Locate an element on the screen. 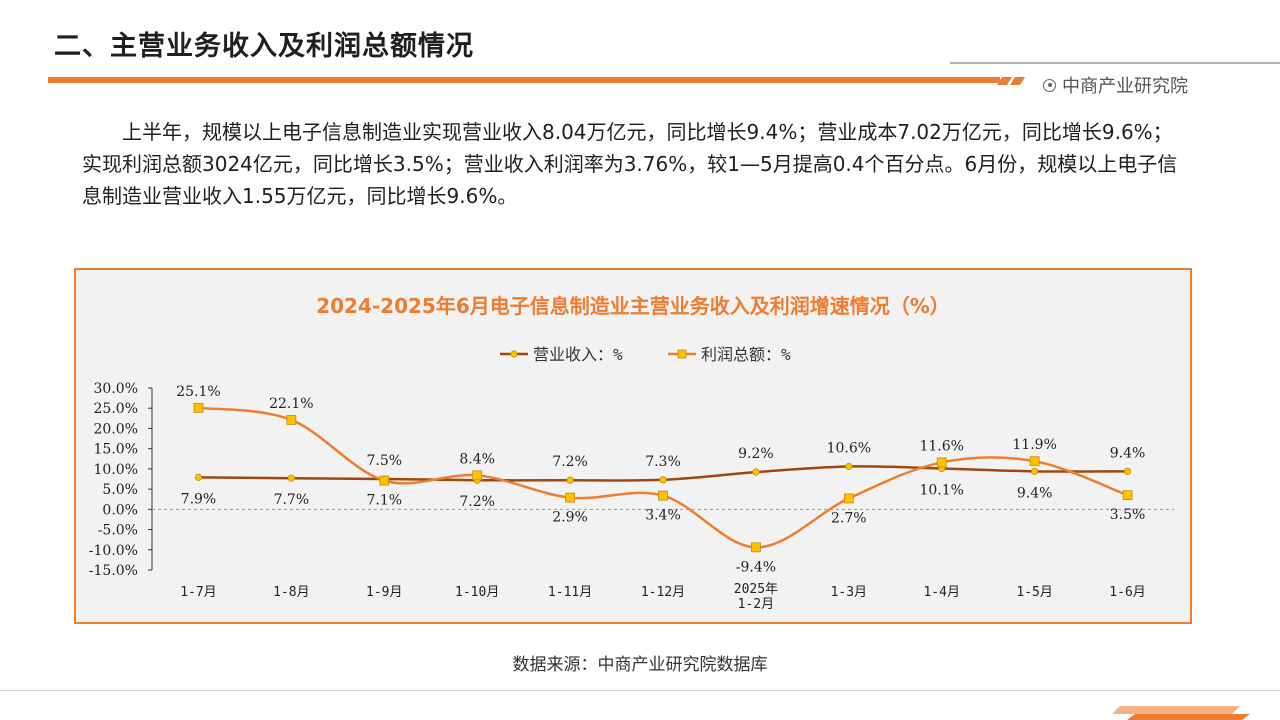 Image resolution: width=1280 pixels, height=720 pixels. x-tick-label: 1-12月 is located at coordinates (663, 592).